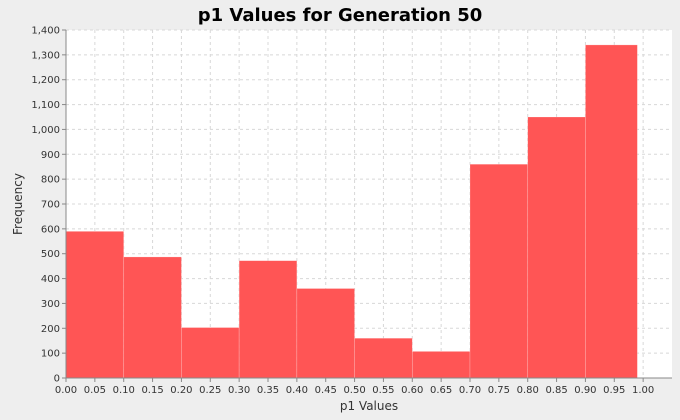  Describe the element at coordinates (50, 279) in the screenshot. I see `y-tick-label: 400` at that location.